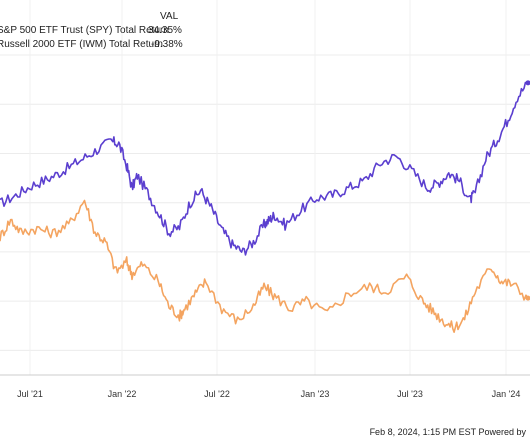 This screenshot has height=442, width=530. Describe the element at coordinates (84, 30) in the screenshot. I see `legend-label-spy: S&P 500 ETF Trust (SPY) Total Return` at that location.